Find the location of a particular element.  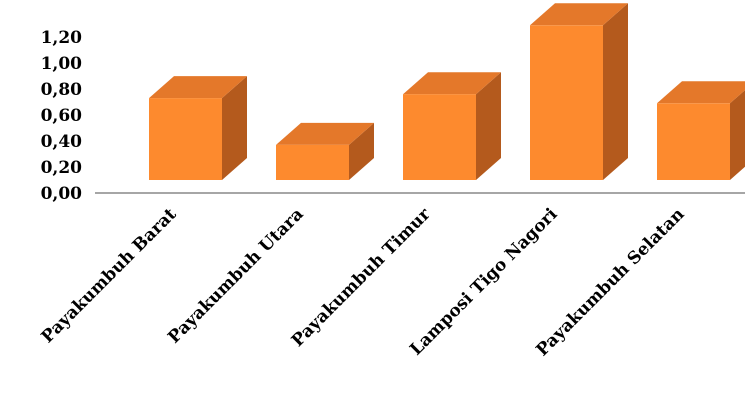

y-tick-label: 1,00 is located at coordinates (62, 64).